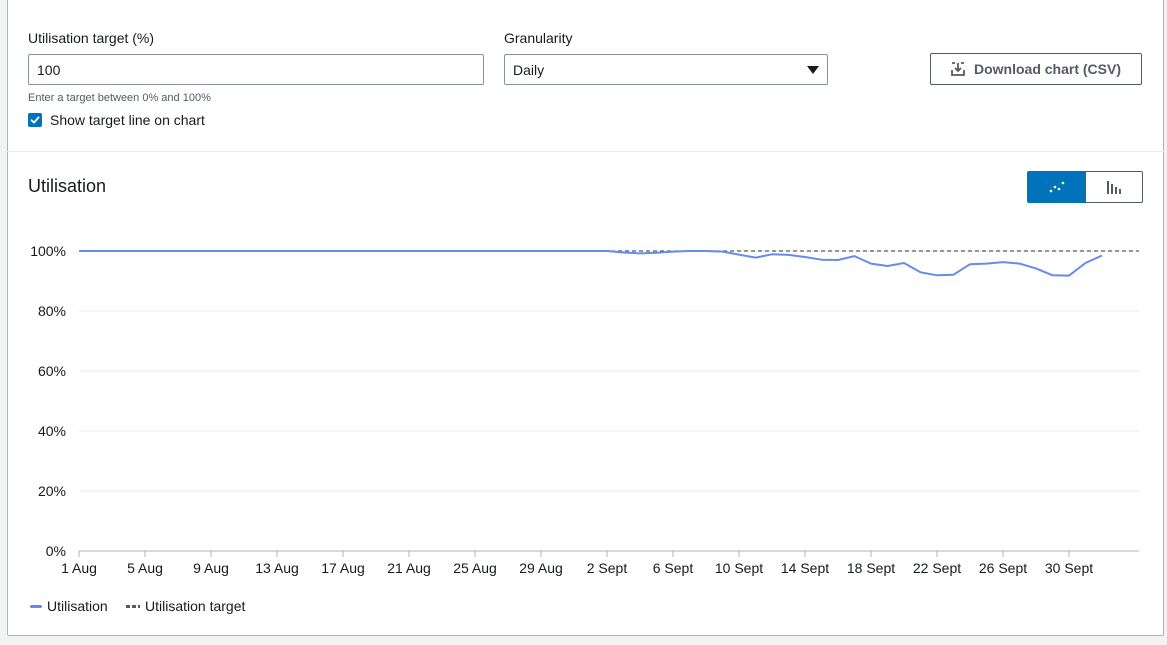  Describe the element at coordinates (52, 491) in the screenshot. I see `y-tick-label: 20%` at that location.